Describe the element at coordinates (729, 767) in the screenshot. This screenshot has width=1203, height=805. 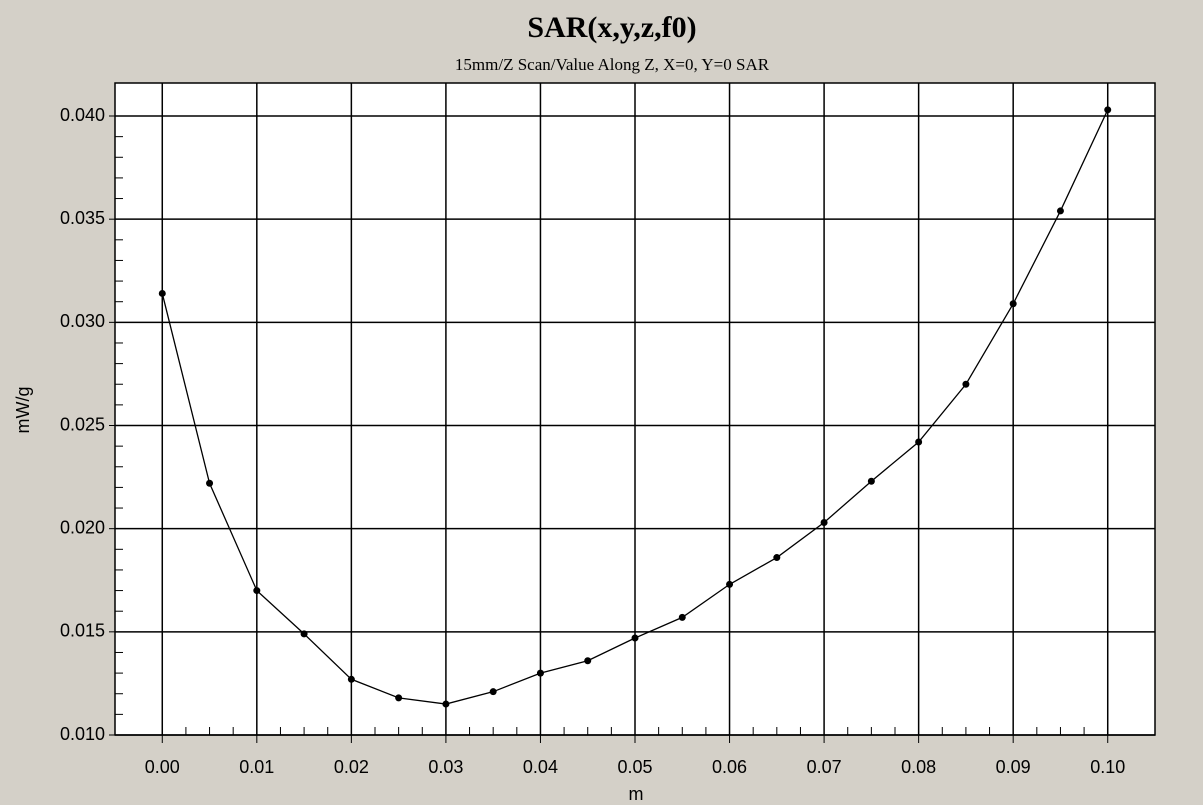
I see `x-tick-label: 0.06` at that location.